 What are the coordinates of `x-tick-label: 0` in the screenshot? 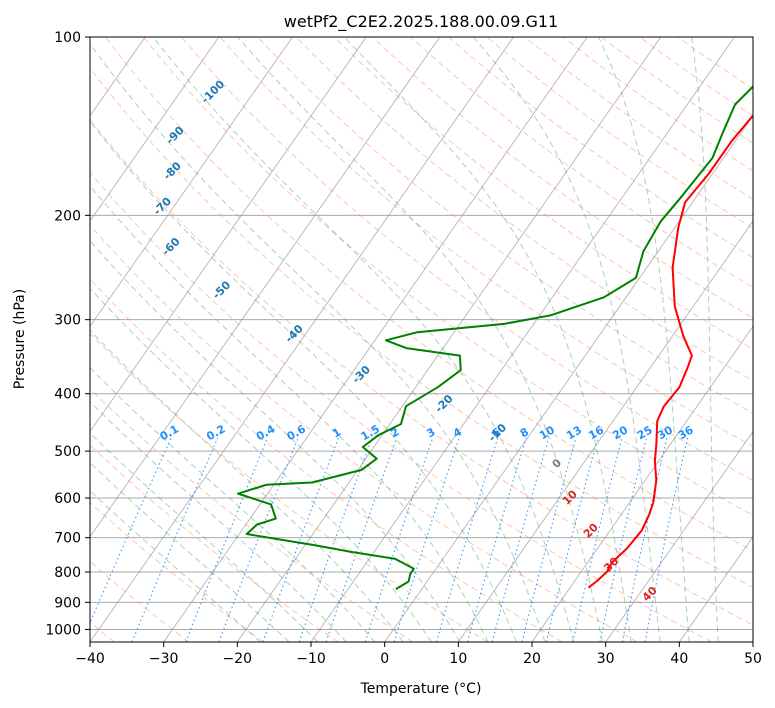 It's located at (384, 659).